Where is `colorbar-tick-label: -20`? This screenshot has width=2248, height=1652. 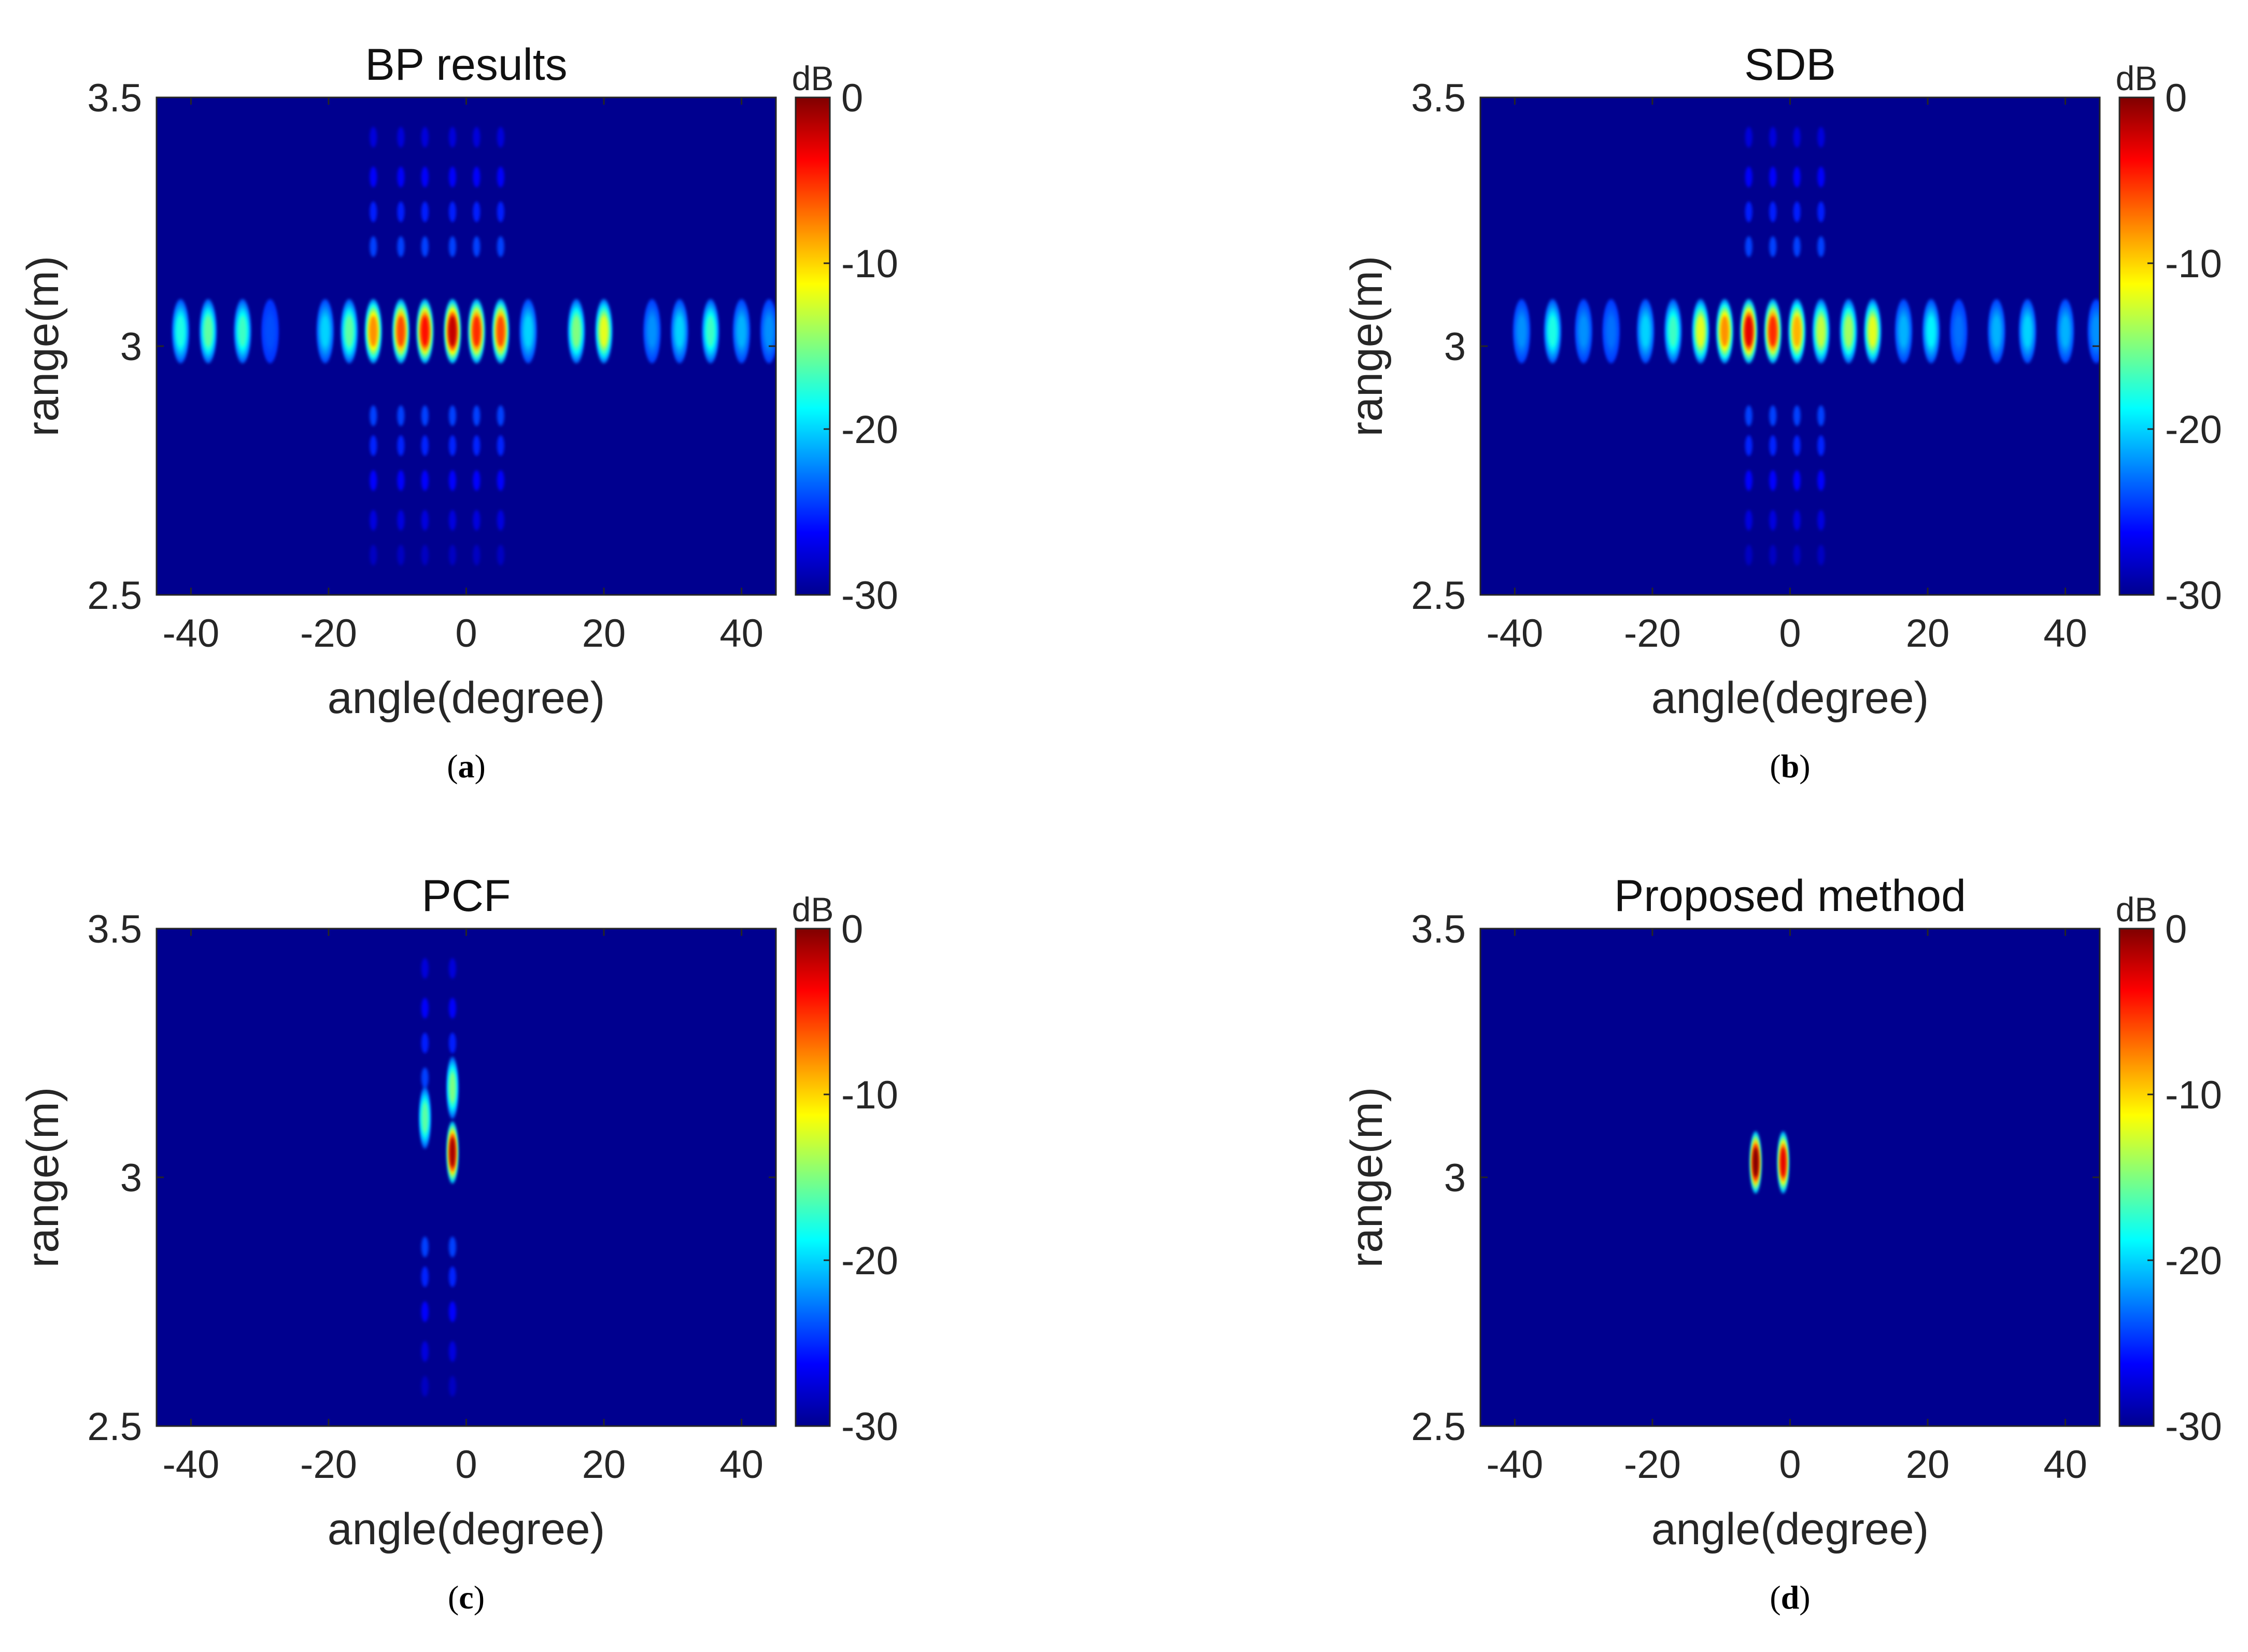
colorbar-tick-label: -20 is located at coordinates (2193, 1261).